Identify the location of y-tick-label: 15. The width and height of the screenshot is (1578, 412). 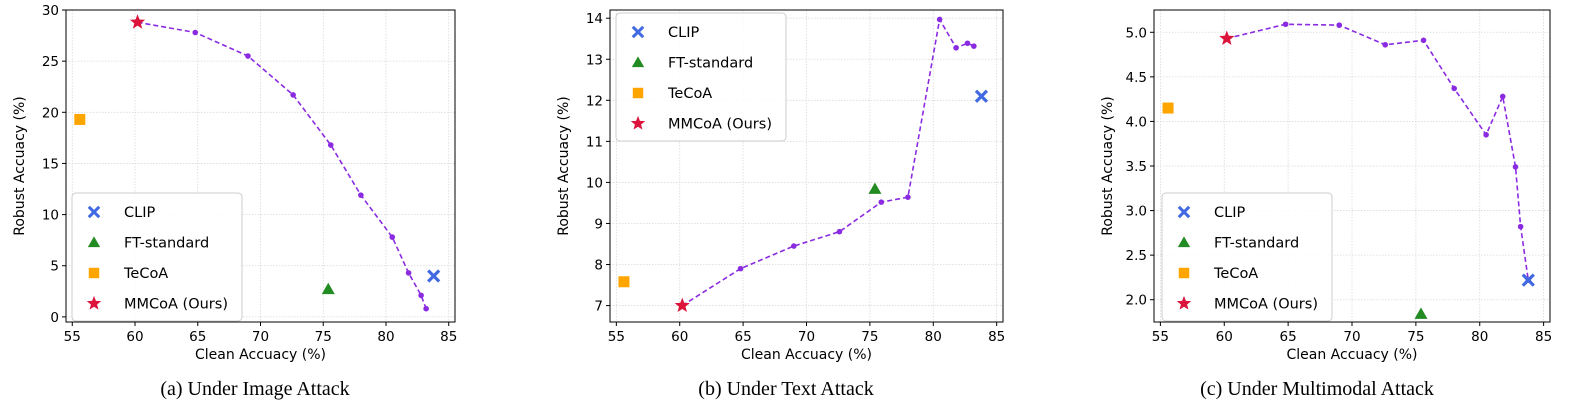
(50, 164).